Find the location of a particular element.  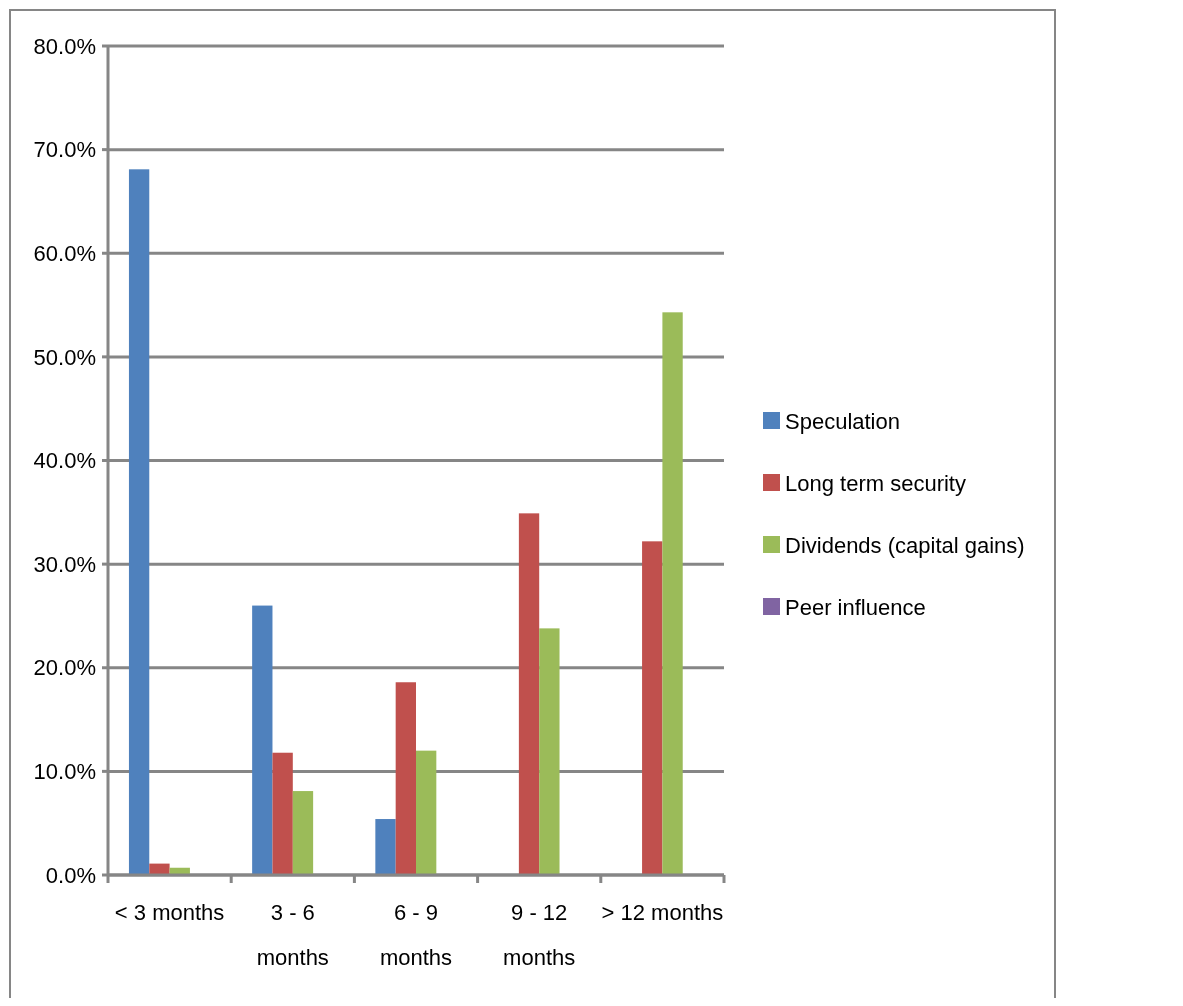

y-tick-label: 60.0% is located at coordinates (64, 253).